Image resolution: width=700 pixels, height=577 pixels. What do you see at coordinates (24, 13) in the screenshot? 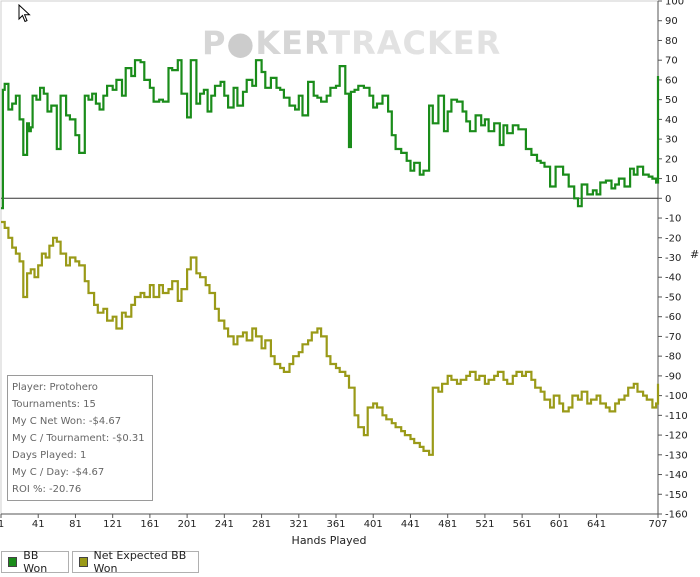
I see `mouse-pointer-icon` at bounding box center [24, 13].